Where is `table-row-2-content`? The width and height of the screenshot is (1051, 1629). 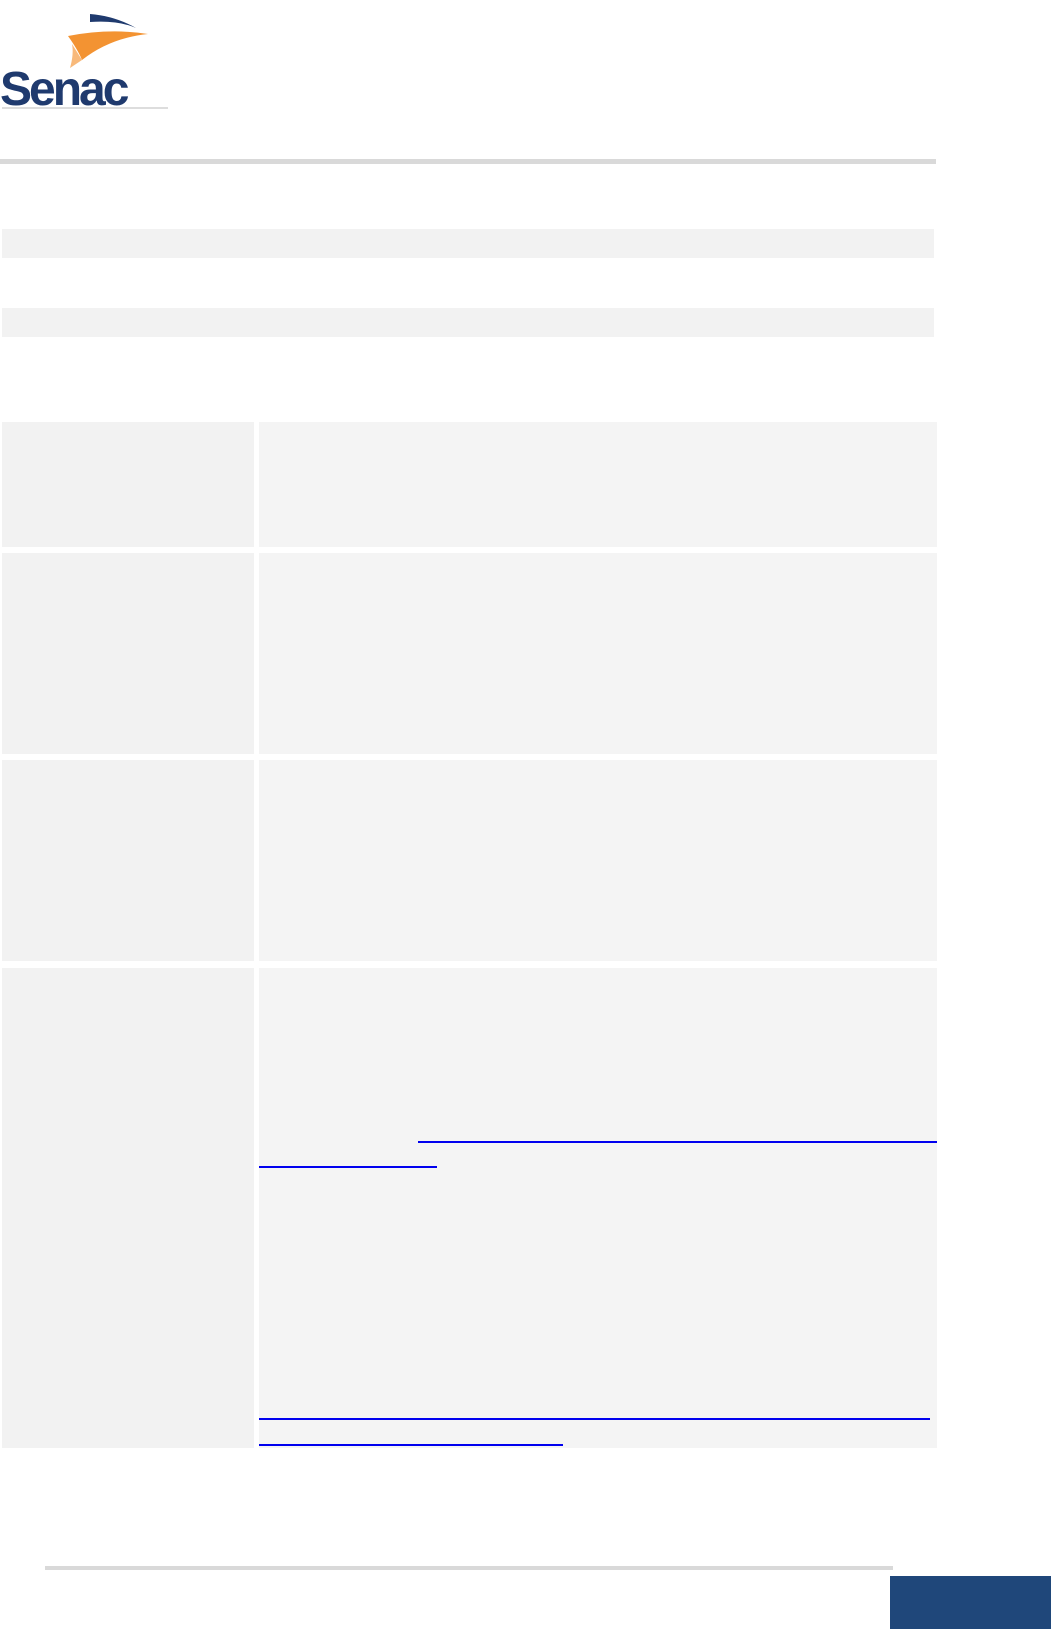
table-row-2-content is located at coordinates (598, 653).